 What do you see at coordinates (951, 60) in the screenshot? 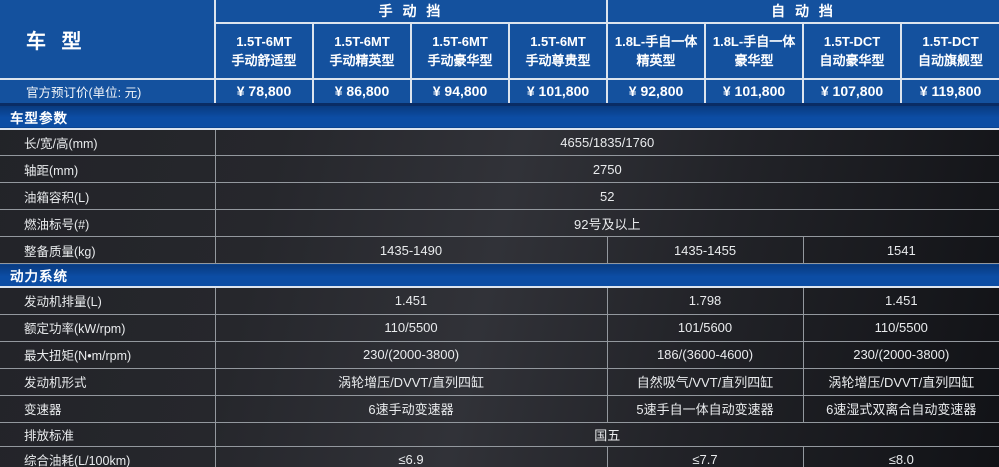
I see `trim-variant-label: 自动旗舰型` at bounding box center [951, 60].